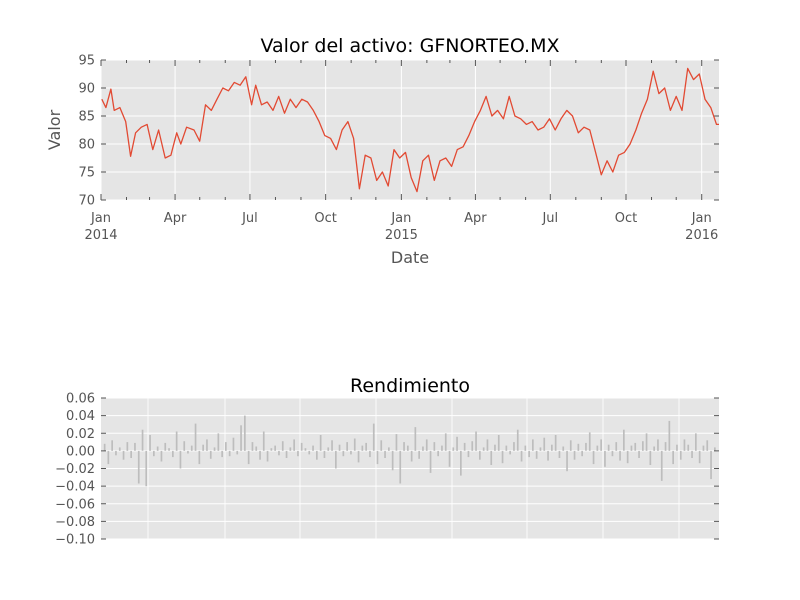 The height and width of the screenshot is (600, 800). I want to click on price-chart-title: Valor del activo: GFNORTEO.MX, so click(410, 46).